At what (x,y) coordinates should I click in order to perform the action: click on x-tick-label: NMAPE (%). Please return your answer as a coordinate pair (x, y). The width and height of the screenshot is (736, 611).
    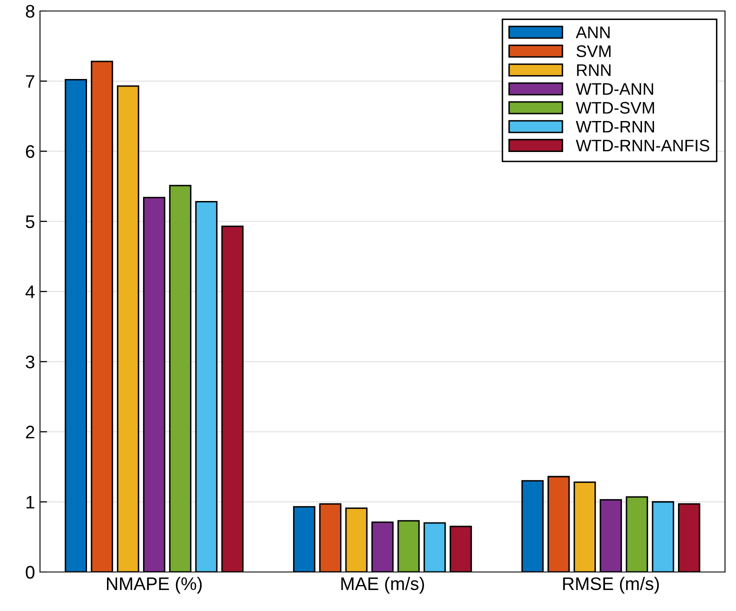
    Looking at the image, I should click on (154, 585).